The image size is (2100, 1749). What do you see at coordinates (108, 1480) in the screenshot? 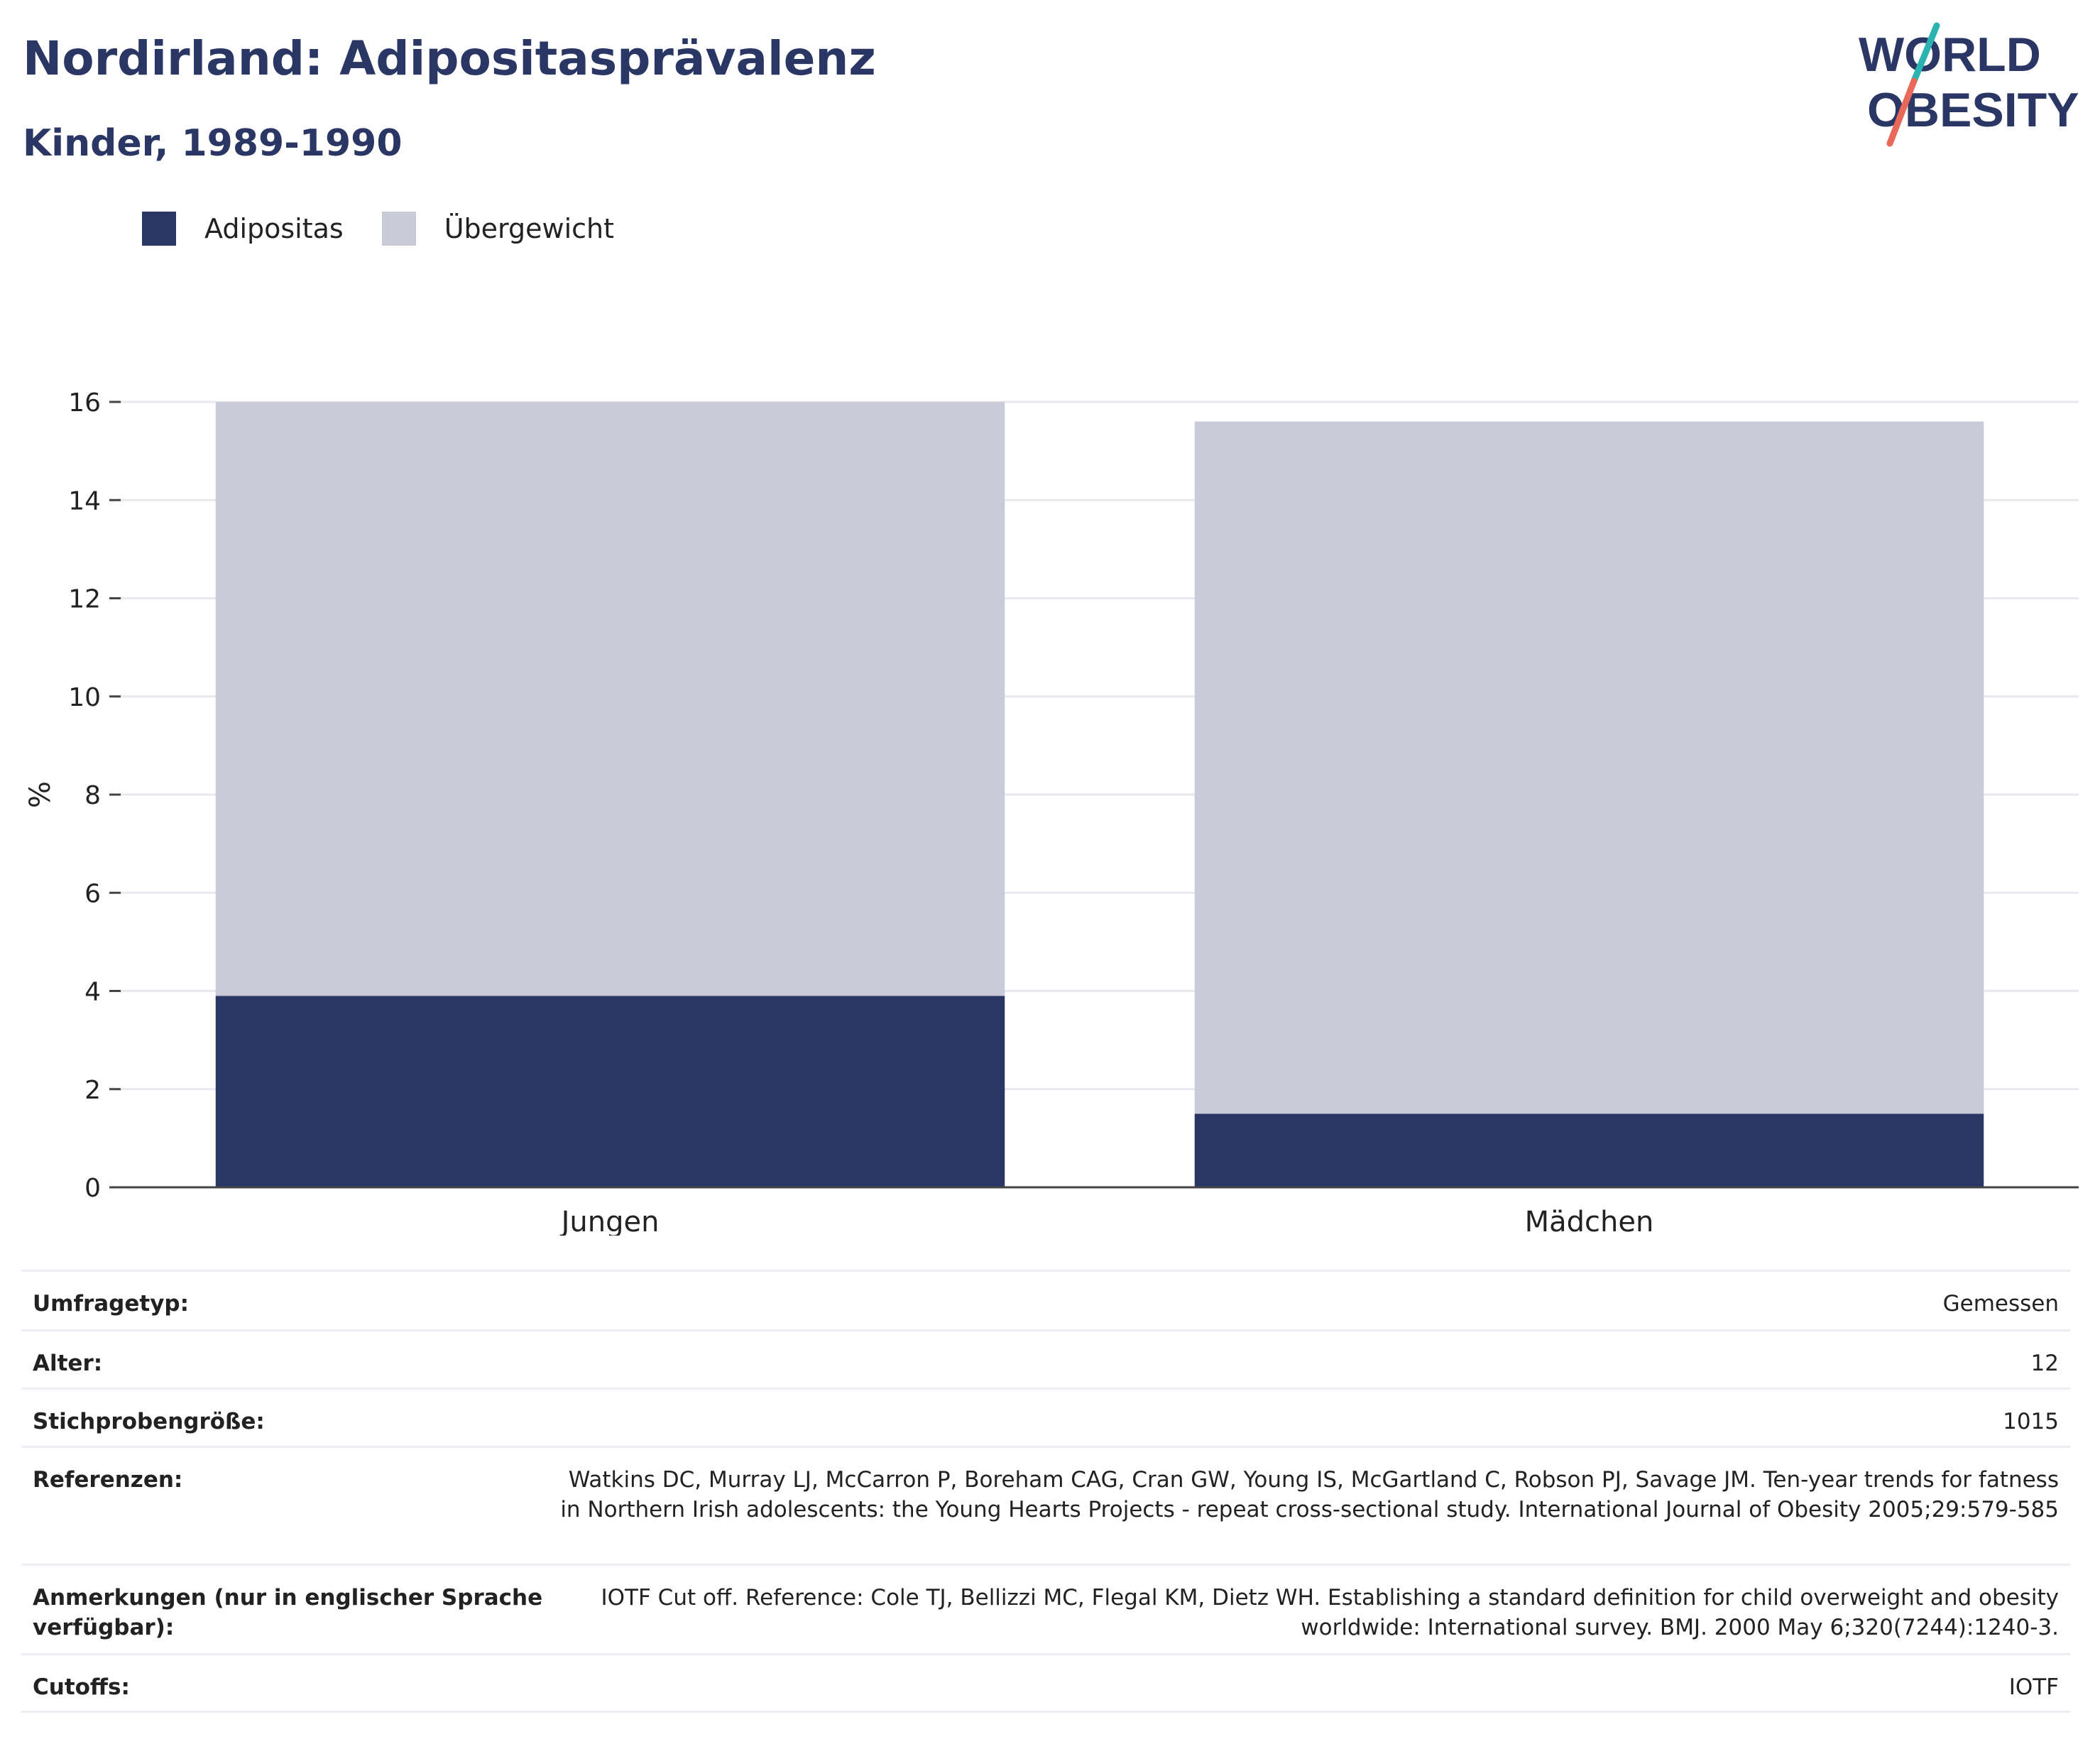
I see `info-label: Referenzen:` at bounding box center [108, 1480].